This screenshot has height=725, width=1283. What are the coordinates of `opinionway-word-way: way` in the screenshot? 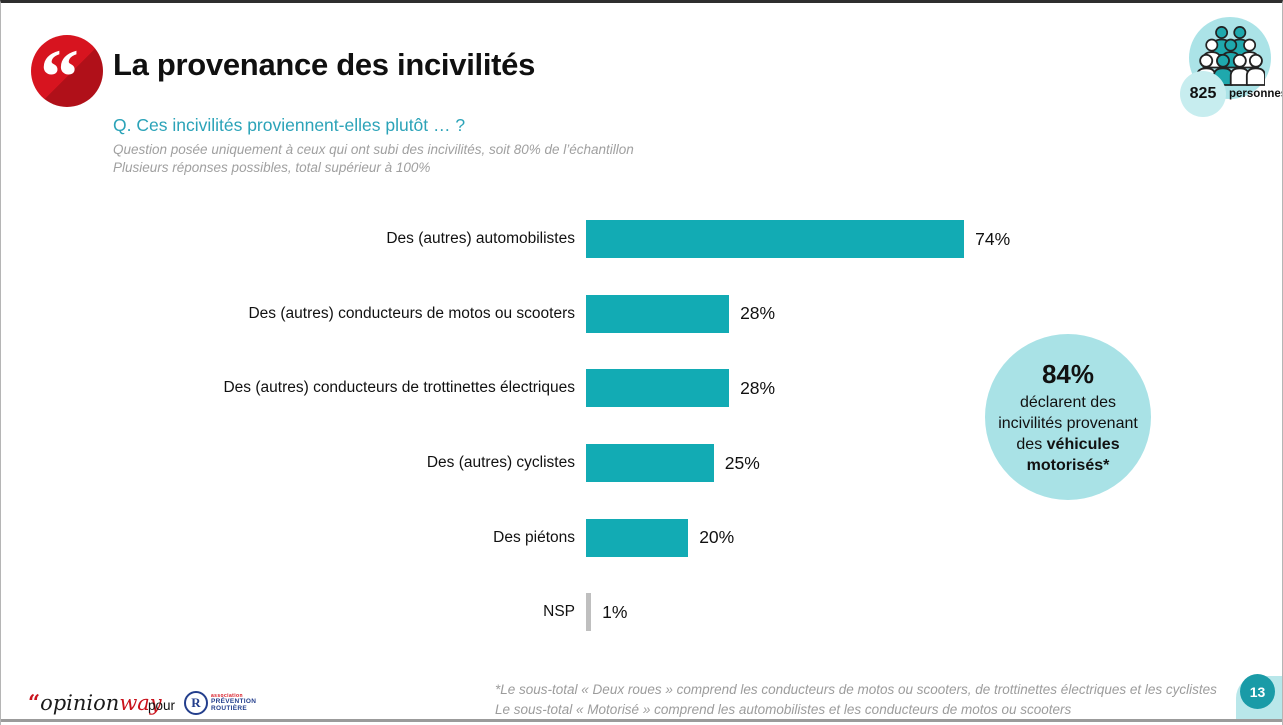 It's located at (140, 703).